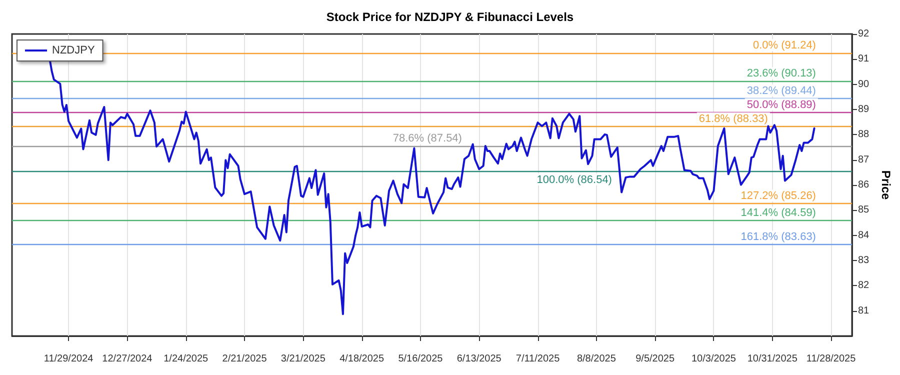 Image resolution: width=900 pixels, height=375 pixels. What do you see at coordinates (186, 359) in the screenshot?
I see `x-tick-label: 1/24/2025` at bounding box center [186, 359].